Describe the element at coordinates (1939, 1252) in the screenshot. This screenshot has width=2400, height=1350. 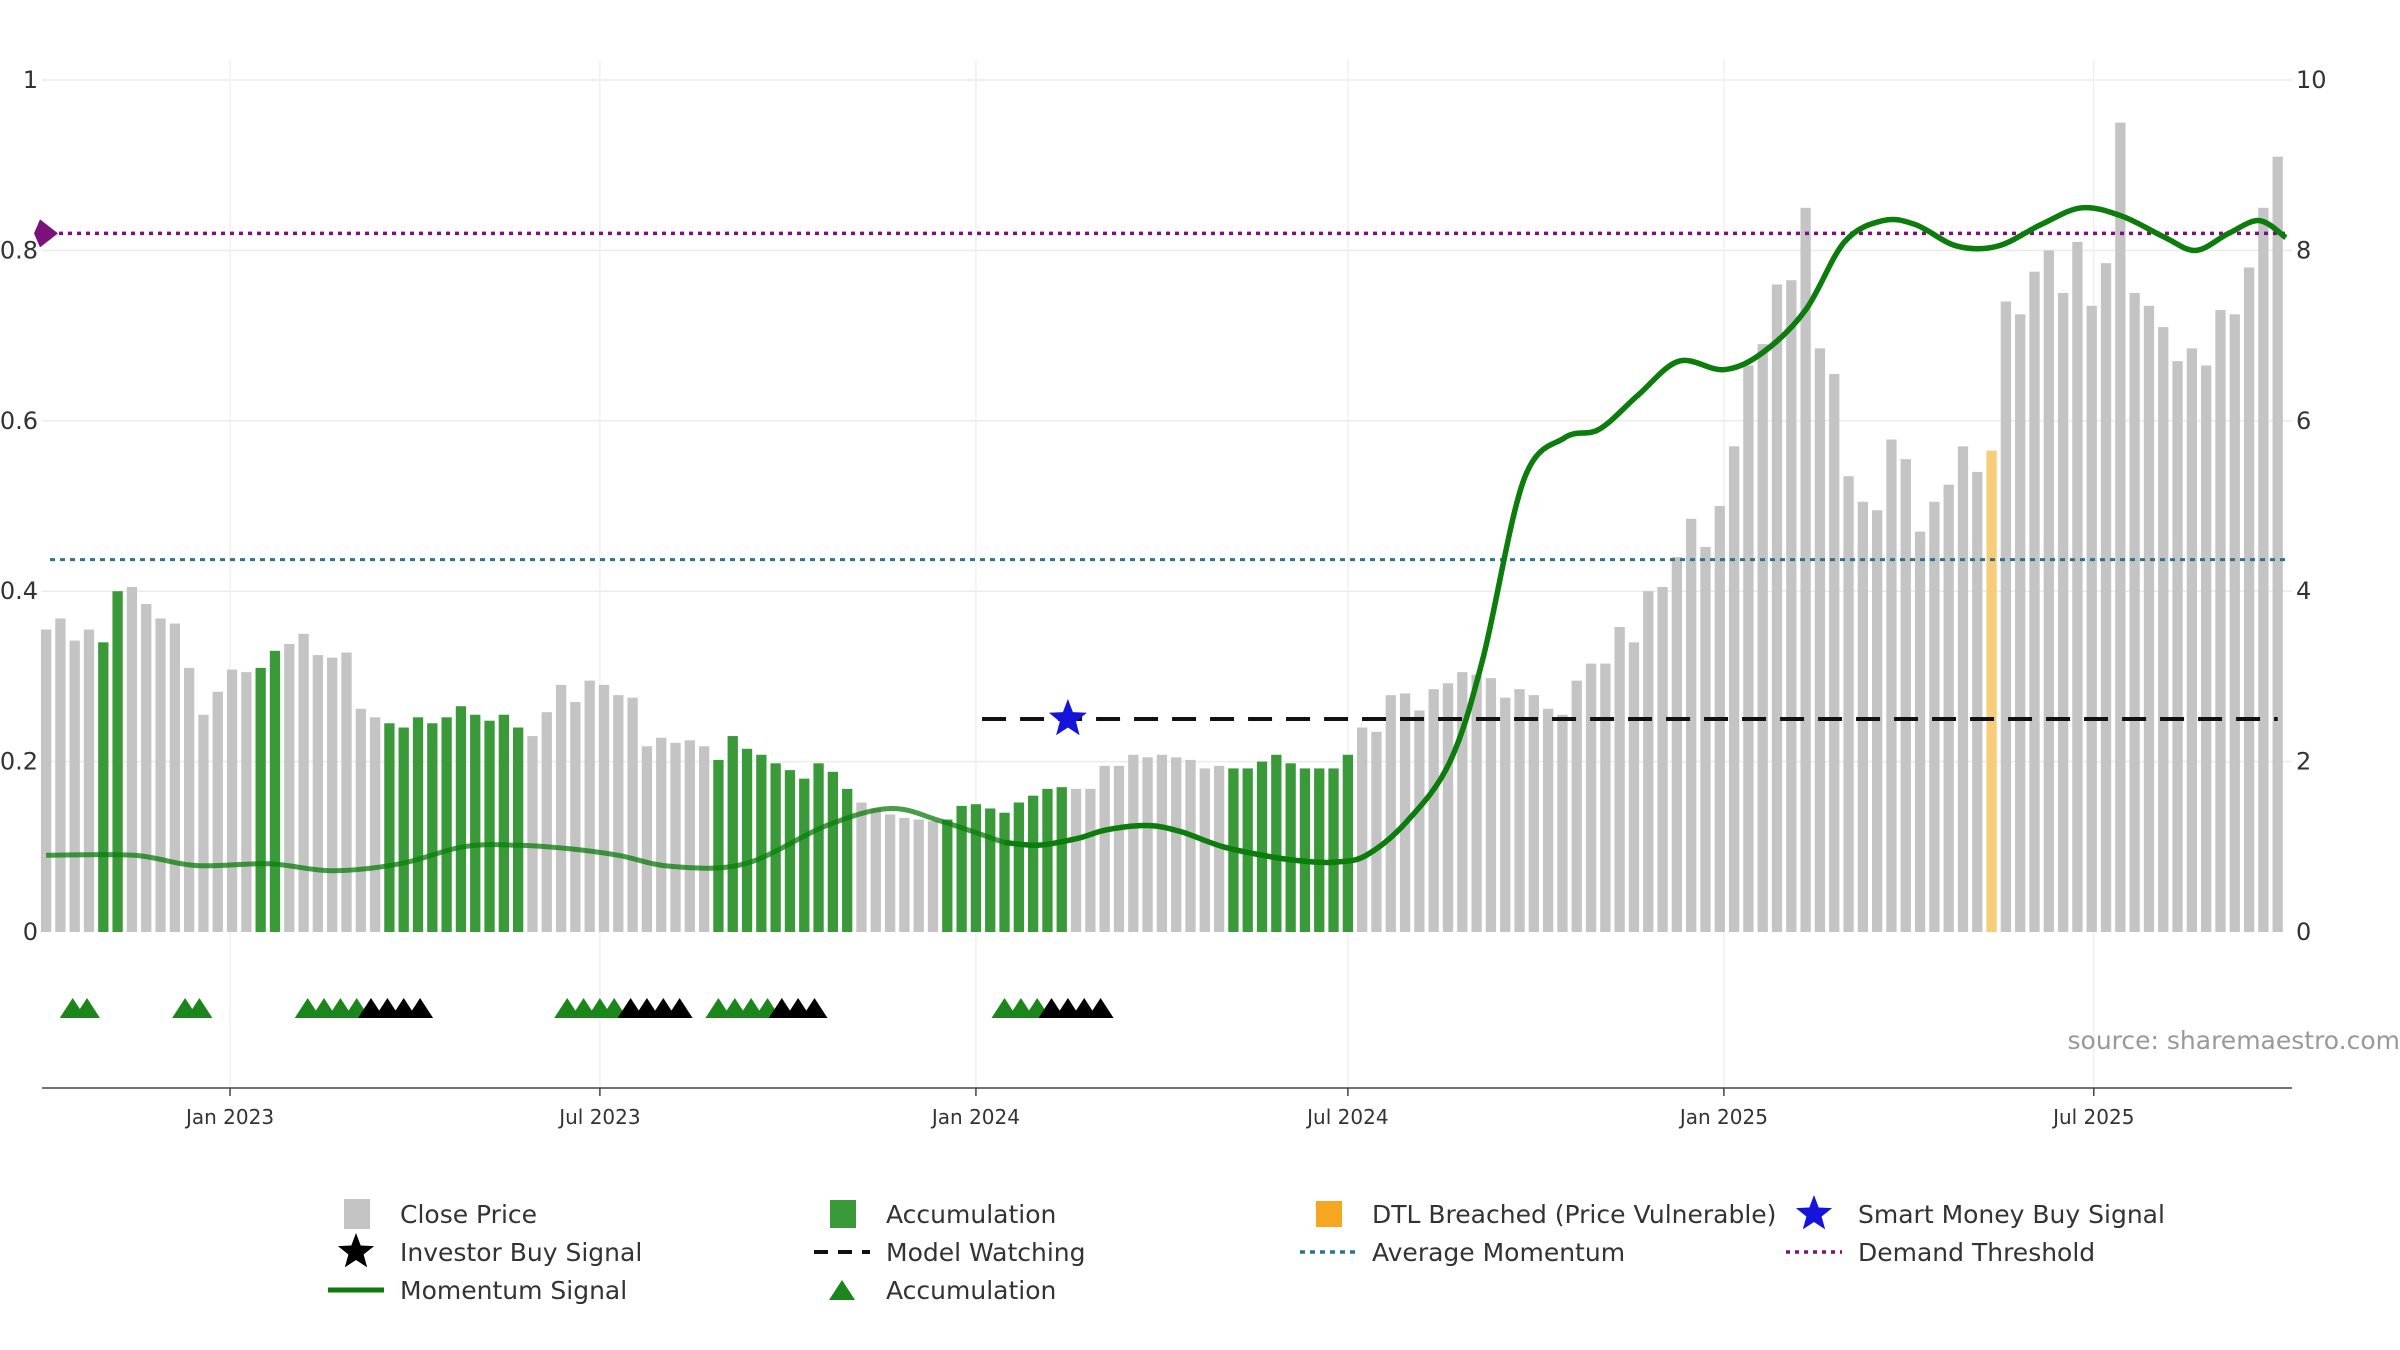
I see `legend-item-demand: Demand Threshold` at that location.